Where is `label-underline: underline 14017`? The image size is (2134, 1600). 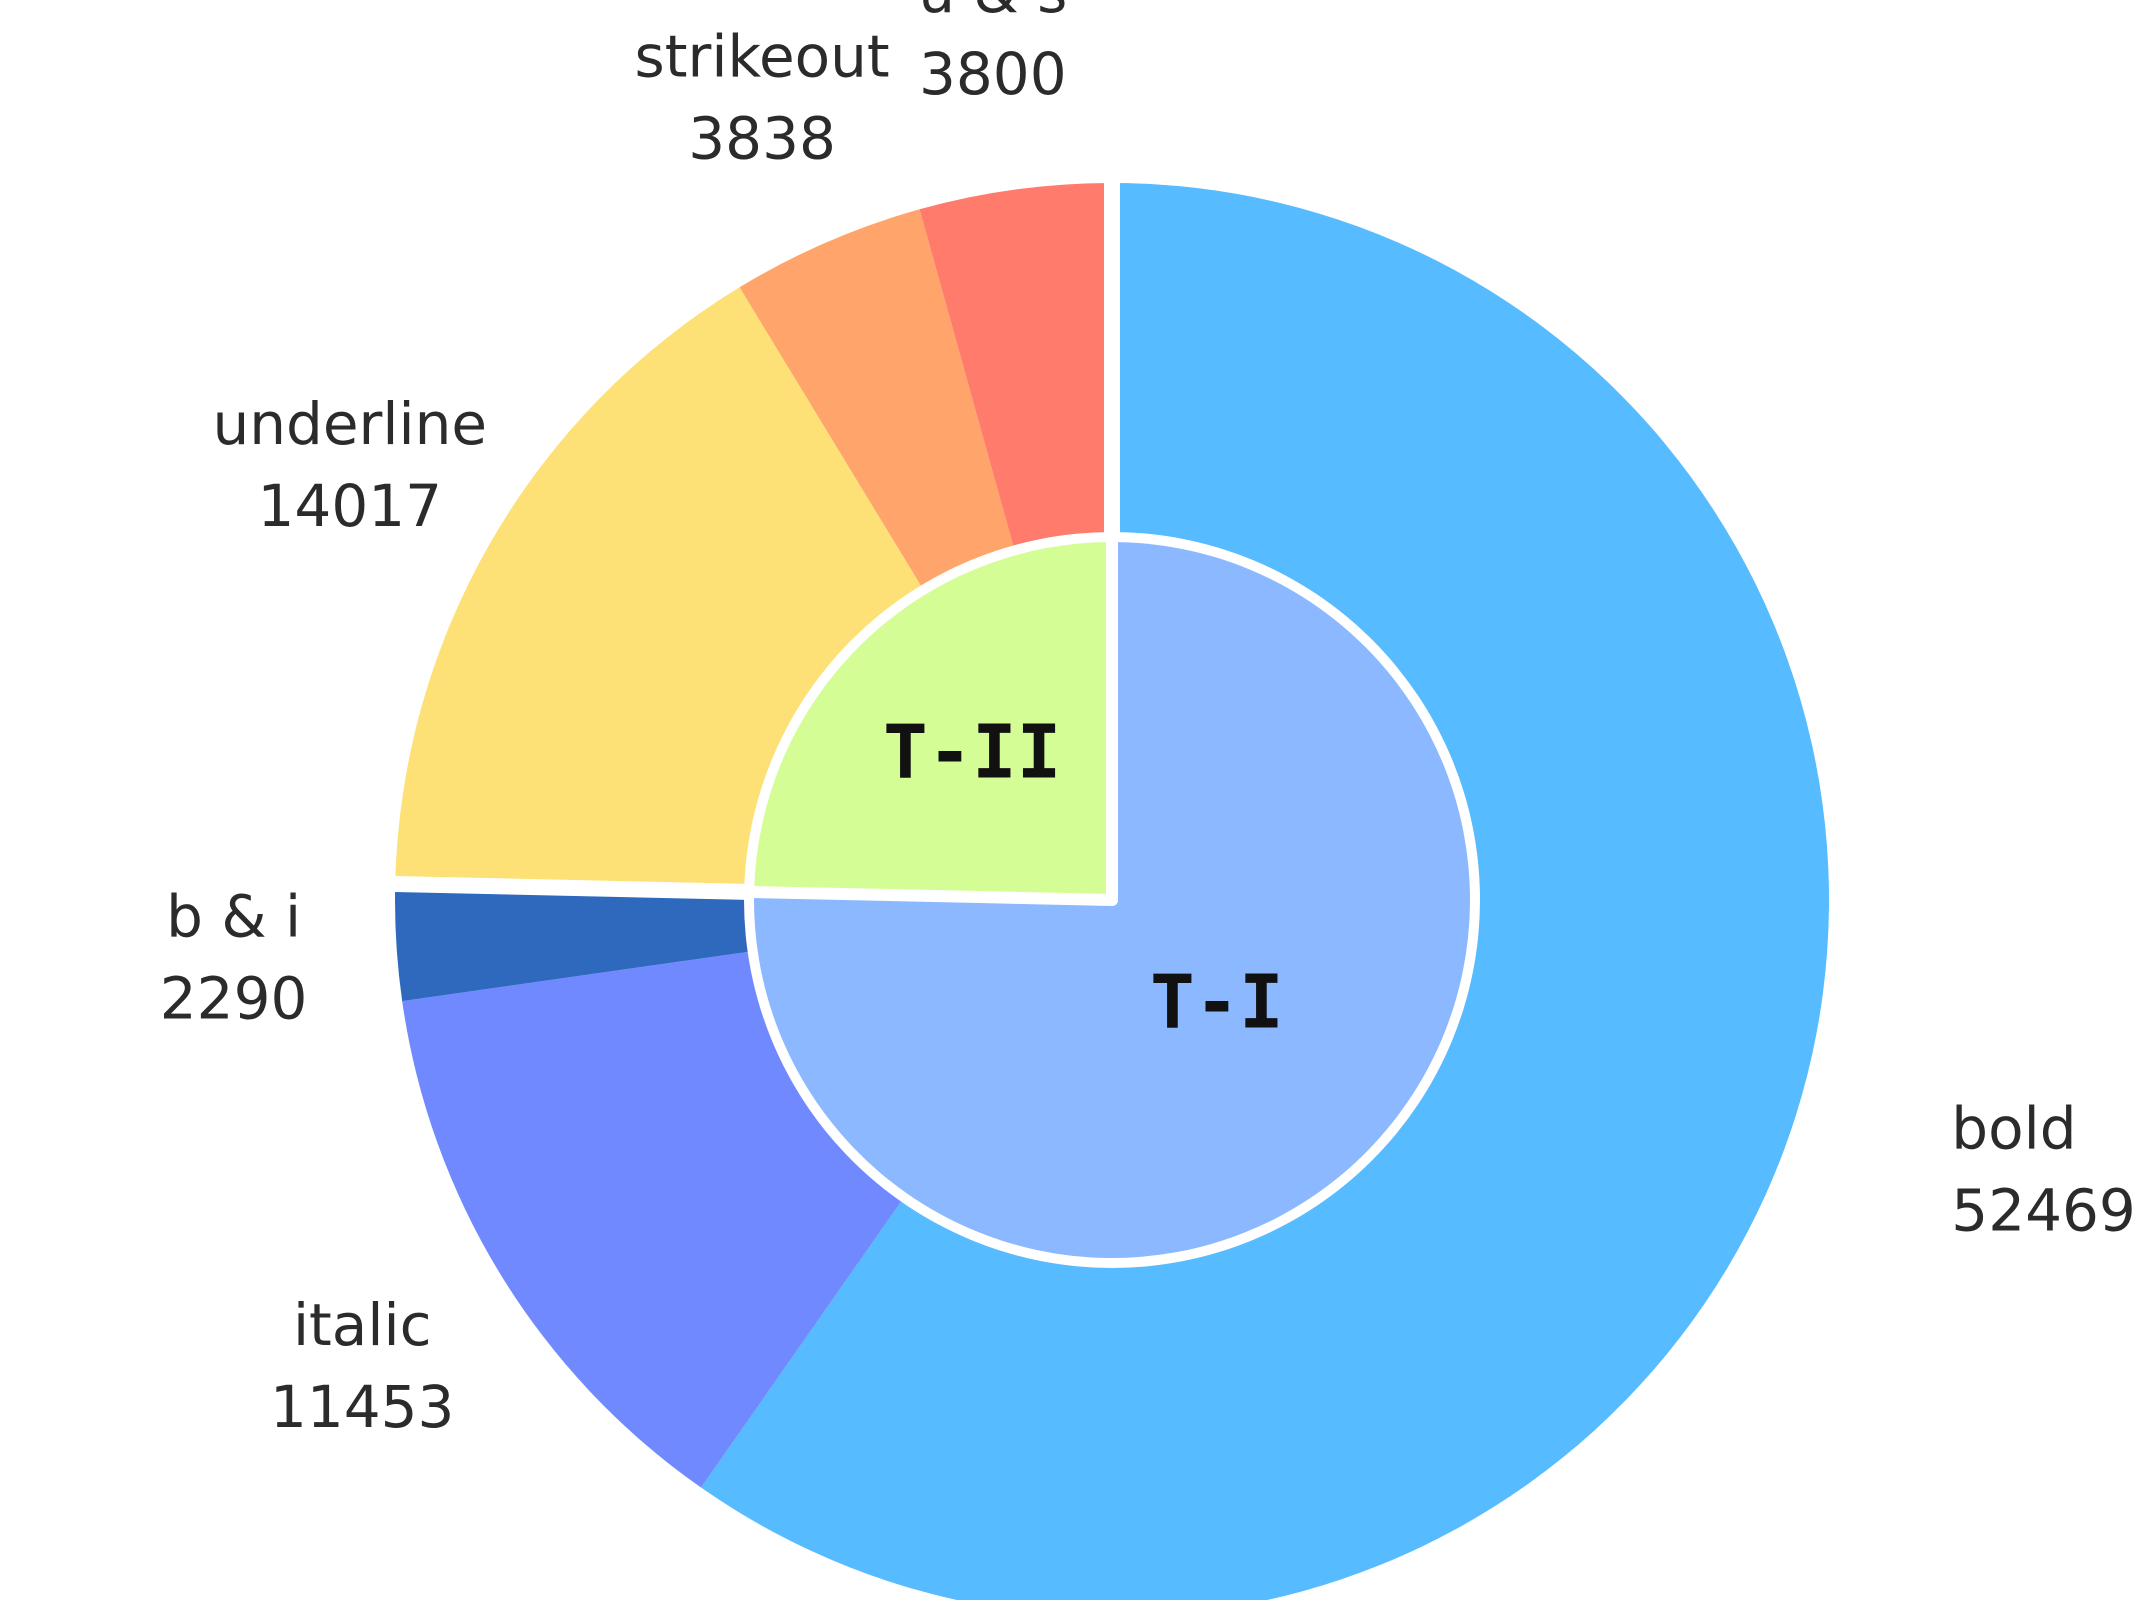
label-underline: underline 14017 is located at coordinates (350, 465).